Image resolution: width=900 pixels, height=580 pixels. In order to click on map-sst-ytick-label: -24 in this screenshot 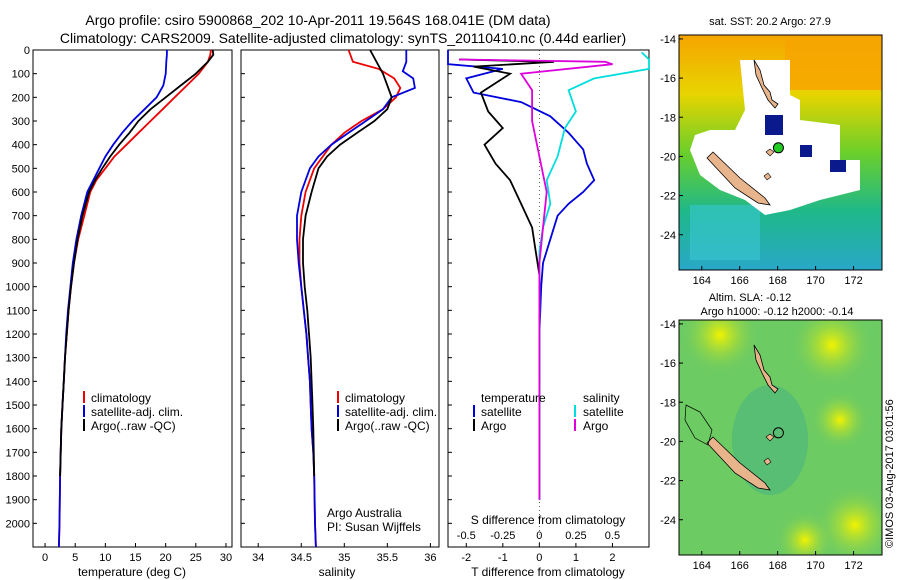, I will do `click(668, 236)`.